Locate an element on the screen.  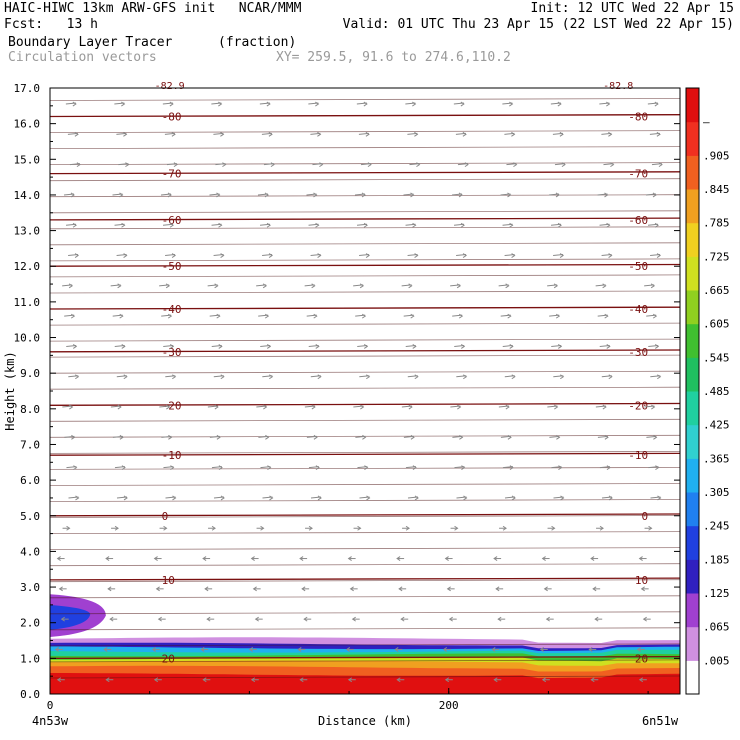
contour-label: -80 is located at coordinates (172, 117).